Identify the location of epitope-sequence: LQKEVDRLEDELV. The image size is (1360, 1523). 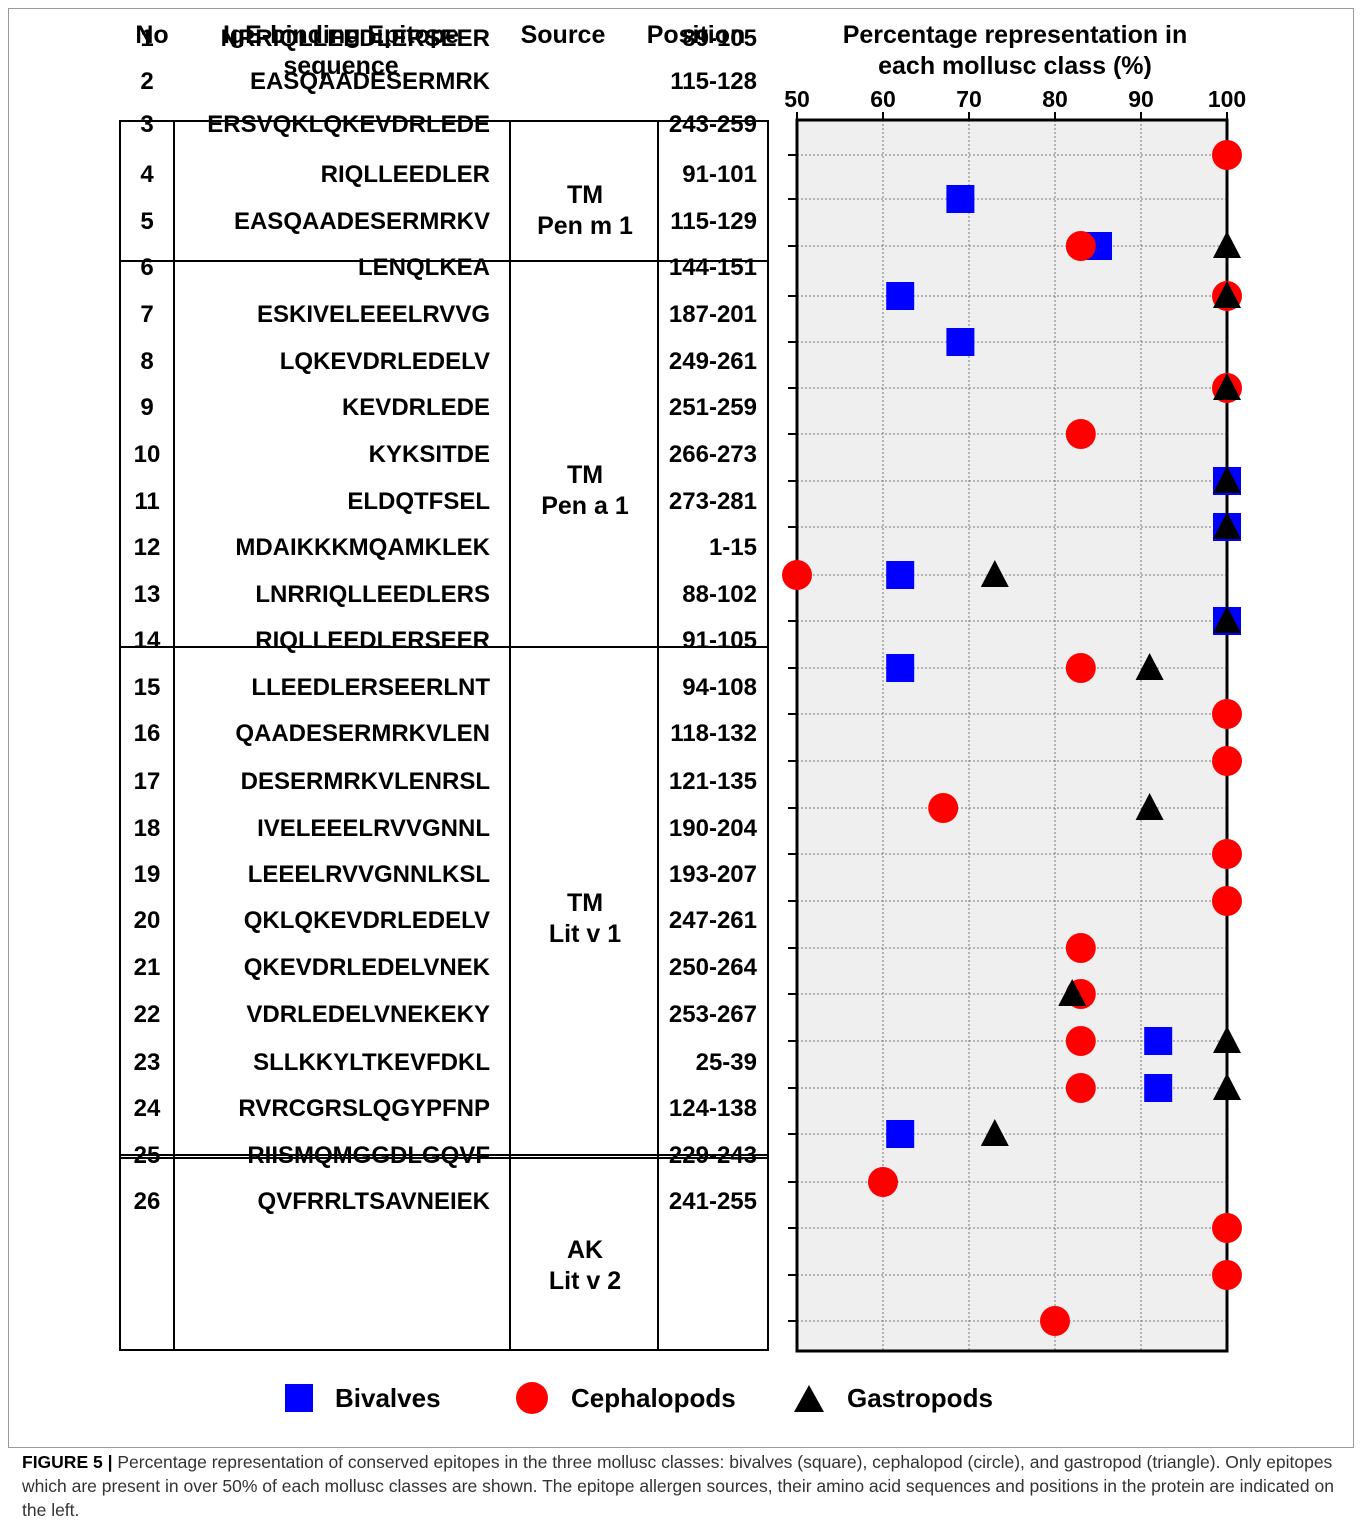
(384, 361).